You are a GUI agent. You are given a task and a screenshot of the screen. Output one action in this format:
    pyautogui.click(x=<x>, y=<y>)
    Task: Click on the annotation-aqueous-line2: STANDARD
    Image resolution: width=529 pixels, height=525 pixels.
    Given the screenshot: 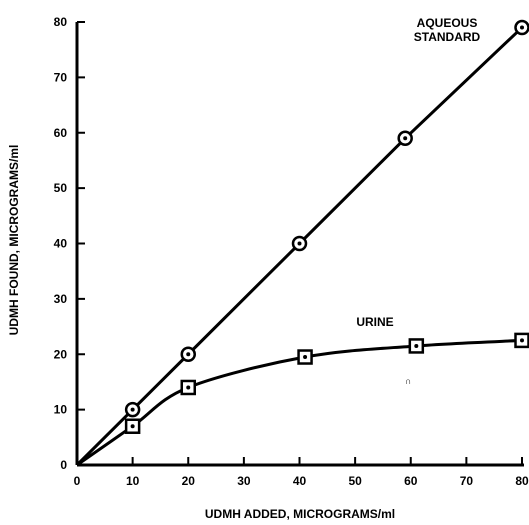 What is the action you would take?
    pyautogui.click(x=447, y=37)
    